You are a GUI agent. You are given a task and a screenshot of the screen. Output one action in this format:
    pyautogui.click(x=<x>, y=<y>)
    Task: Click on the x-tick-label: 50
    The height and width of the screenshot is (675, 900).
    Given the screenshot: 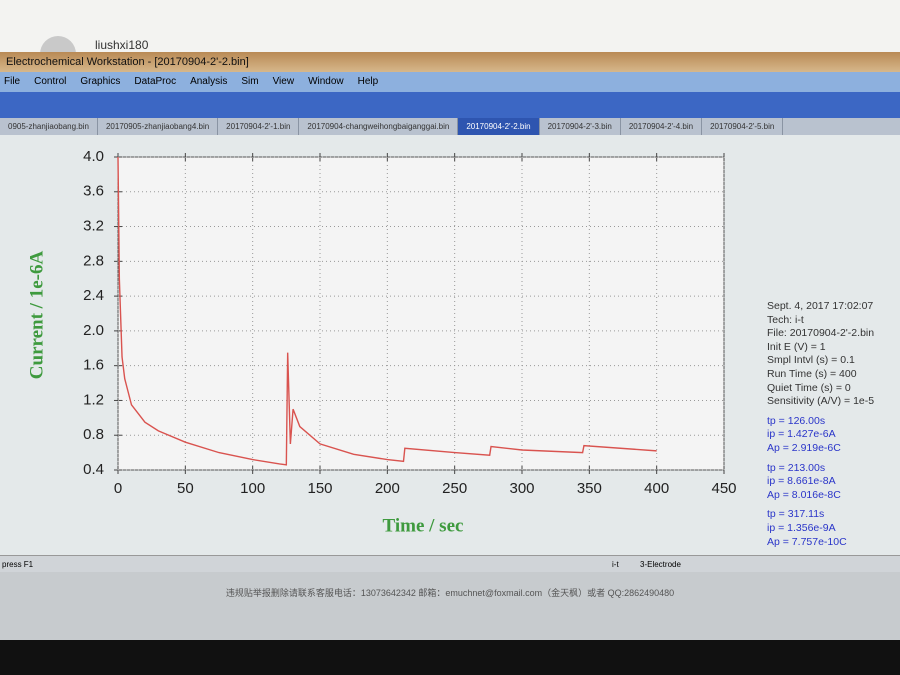 What is the action you would take?
    pyautogui.click(x=185, y=488)
    